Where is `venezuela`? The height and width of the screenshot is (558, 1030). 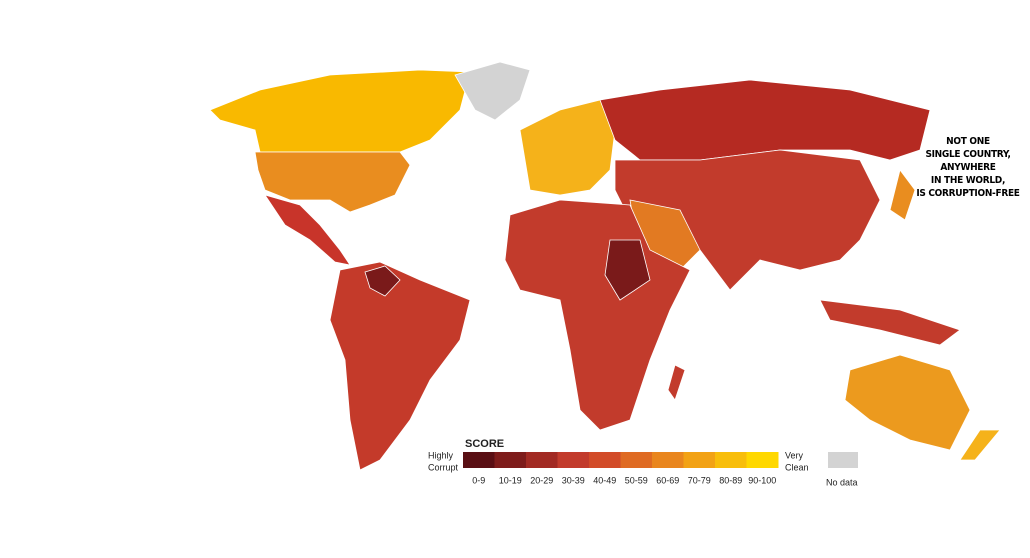 venezuela is located at coordinates (382, 281).